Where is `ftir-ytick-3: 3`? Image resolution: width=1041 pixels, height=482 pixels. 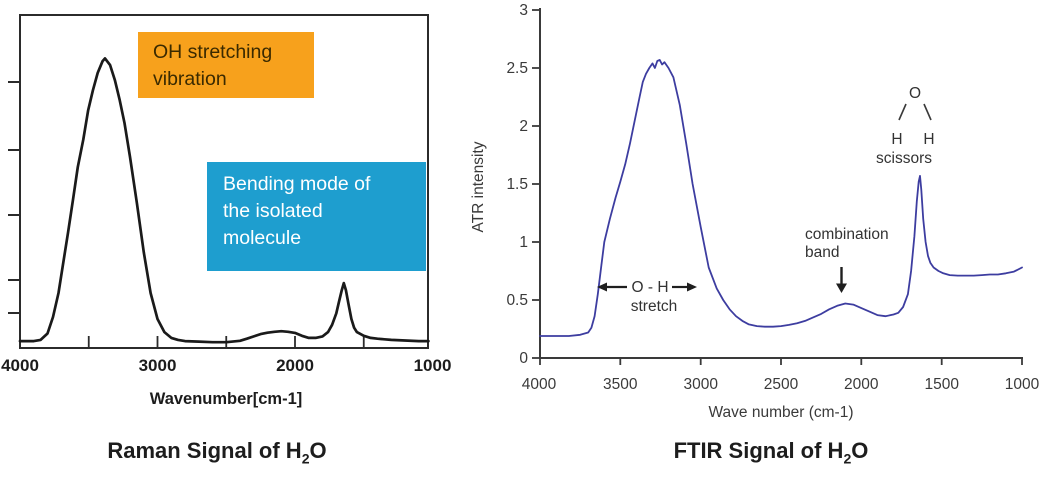
ftir-ytick-3: 3 is located at coordinates (523, 10).